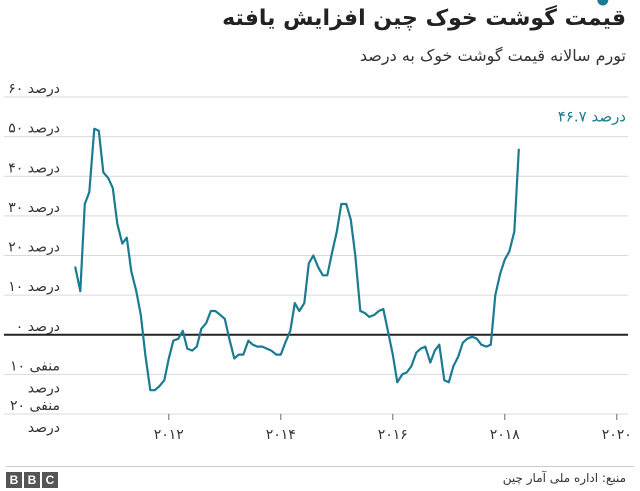 This screenshot has height=491, width=640. I want to click on y-tick-label: ۰ درصد, so click(38, 327).